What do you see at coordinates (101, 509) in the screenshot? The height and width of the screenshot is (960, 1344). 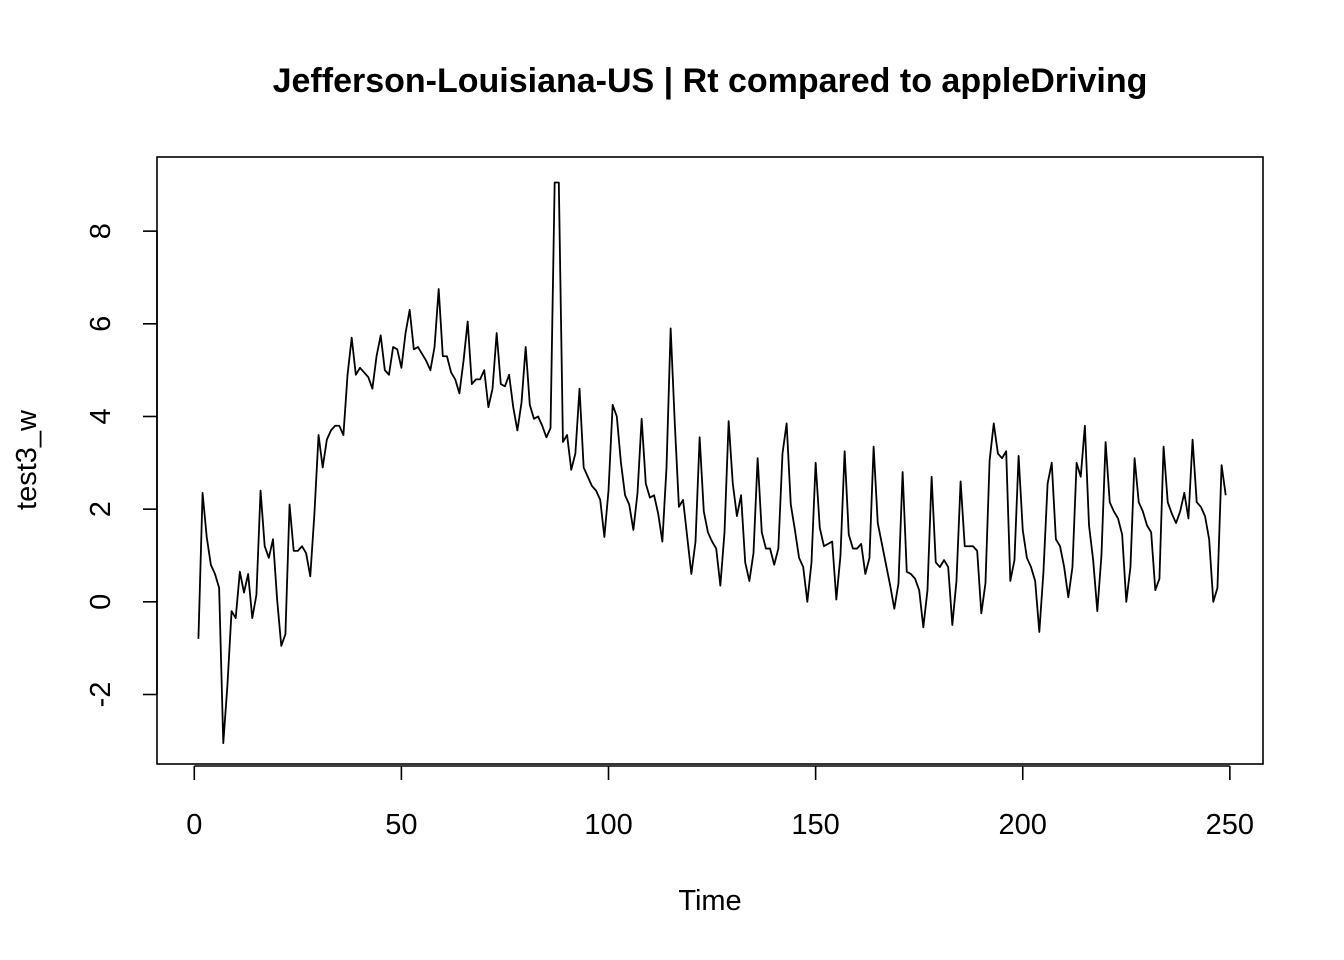 I see `y-tick-label: 2` at bounding box center [101, 509].